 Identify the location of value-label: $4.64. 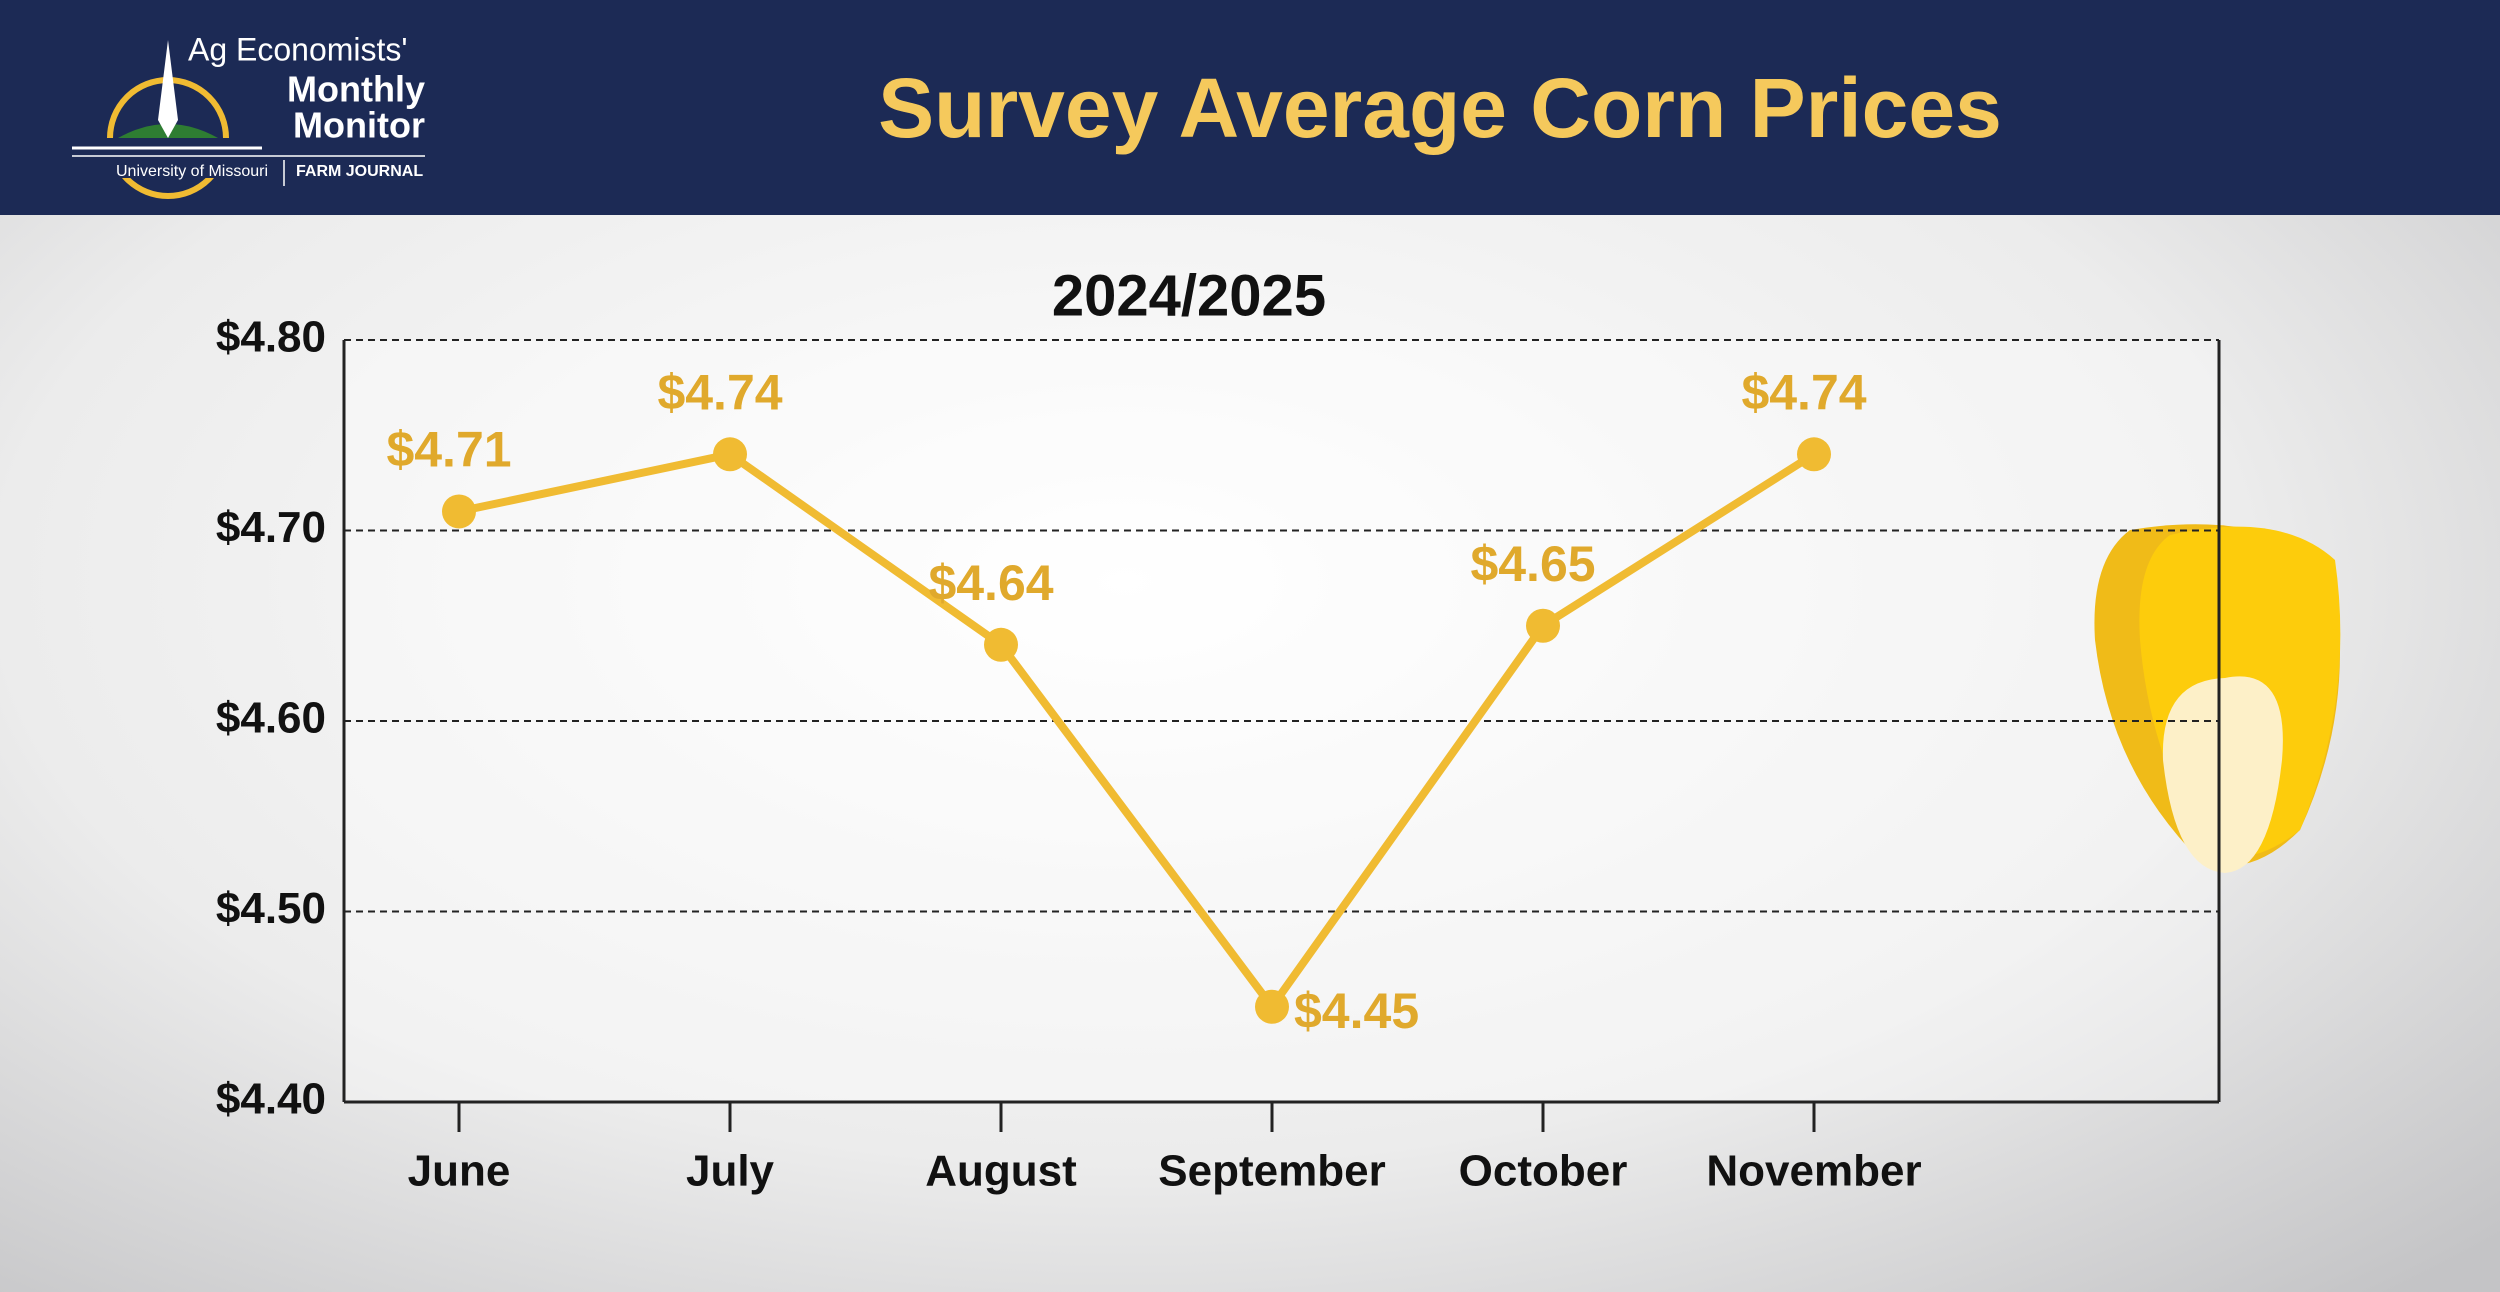
(990, 583).